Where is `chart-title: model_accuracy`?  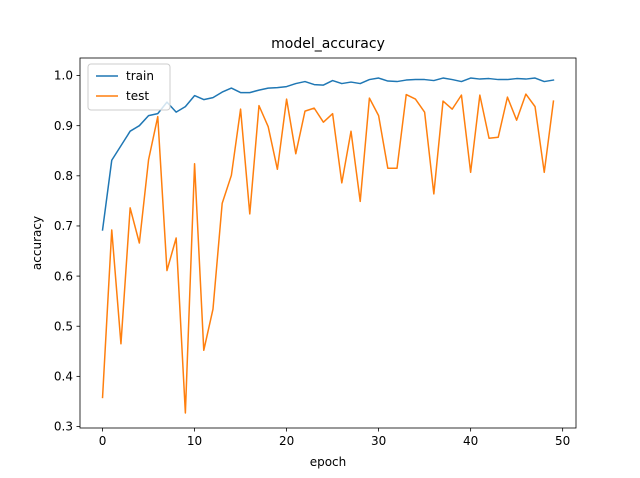
chart-title: model_accuracy is located at coordinates (328, 44).